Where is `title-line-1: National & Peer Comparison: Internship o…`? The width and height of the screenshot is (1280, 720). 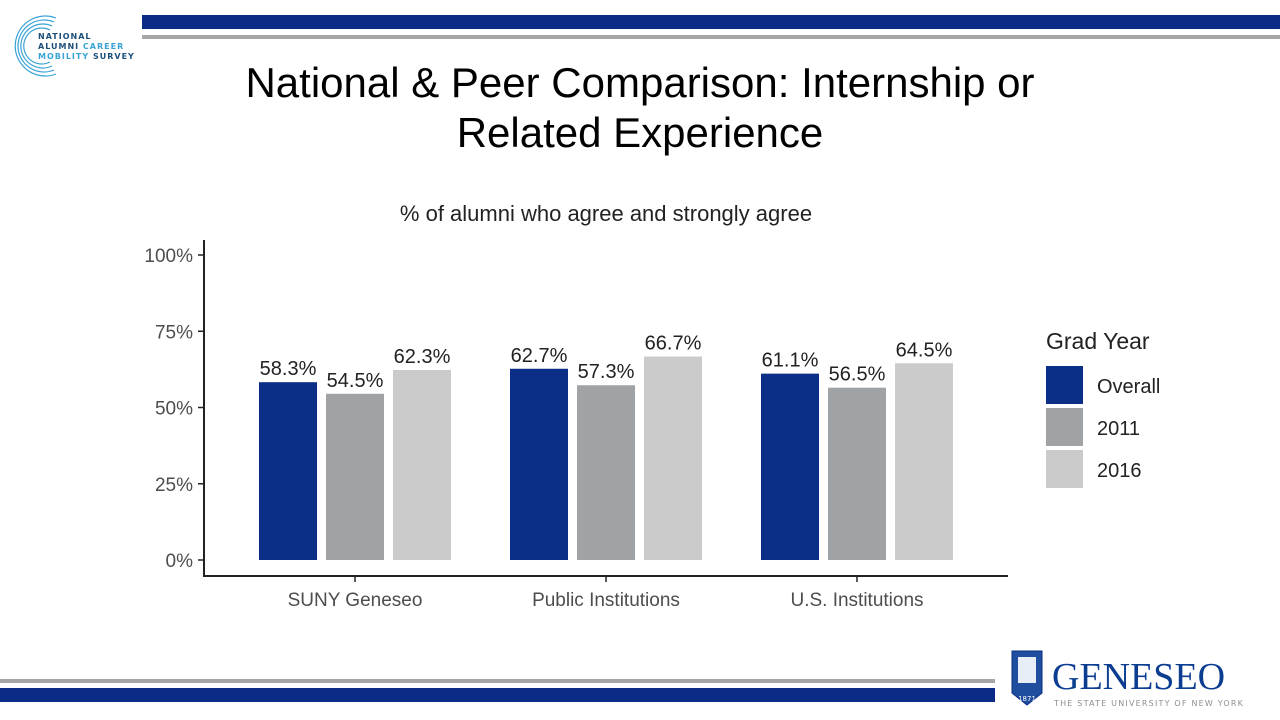 title-line-1: National & Peer Comparison: Internship o… is located at coordinates (640, 82).